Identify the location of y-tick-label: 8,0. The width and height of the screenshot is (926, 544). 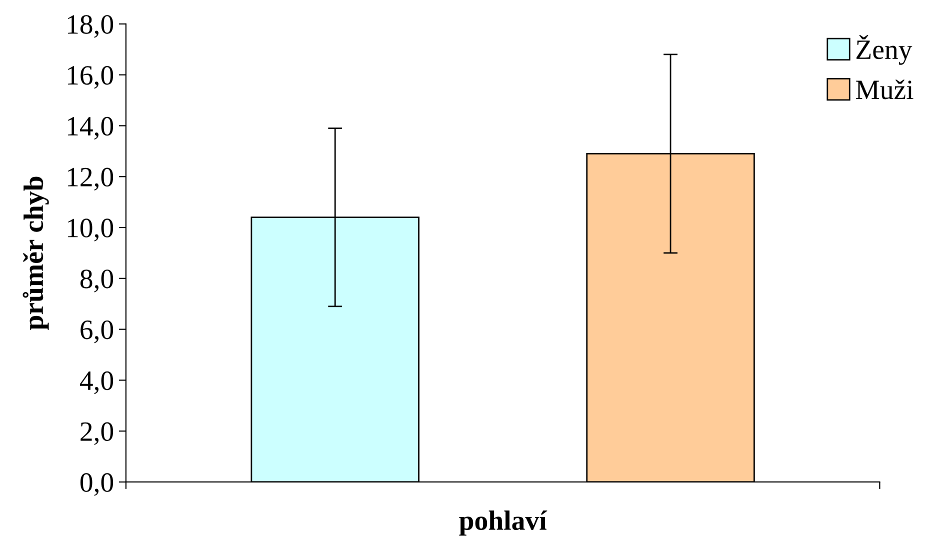
(97, 281).